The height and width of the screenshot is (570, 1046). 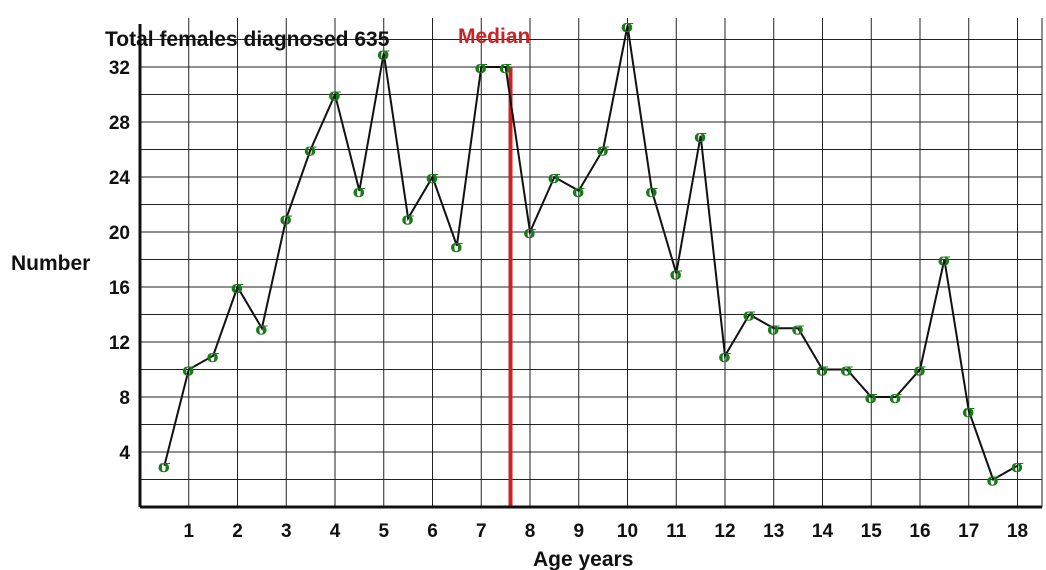 What do you see at coordinates (124, 453) in the screenshot?
I see `y-tick-label: 4` at bounding box center [124, 453].